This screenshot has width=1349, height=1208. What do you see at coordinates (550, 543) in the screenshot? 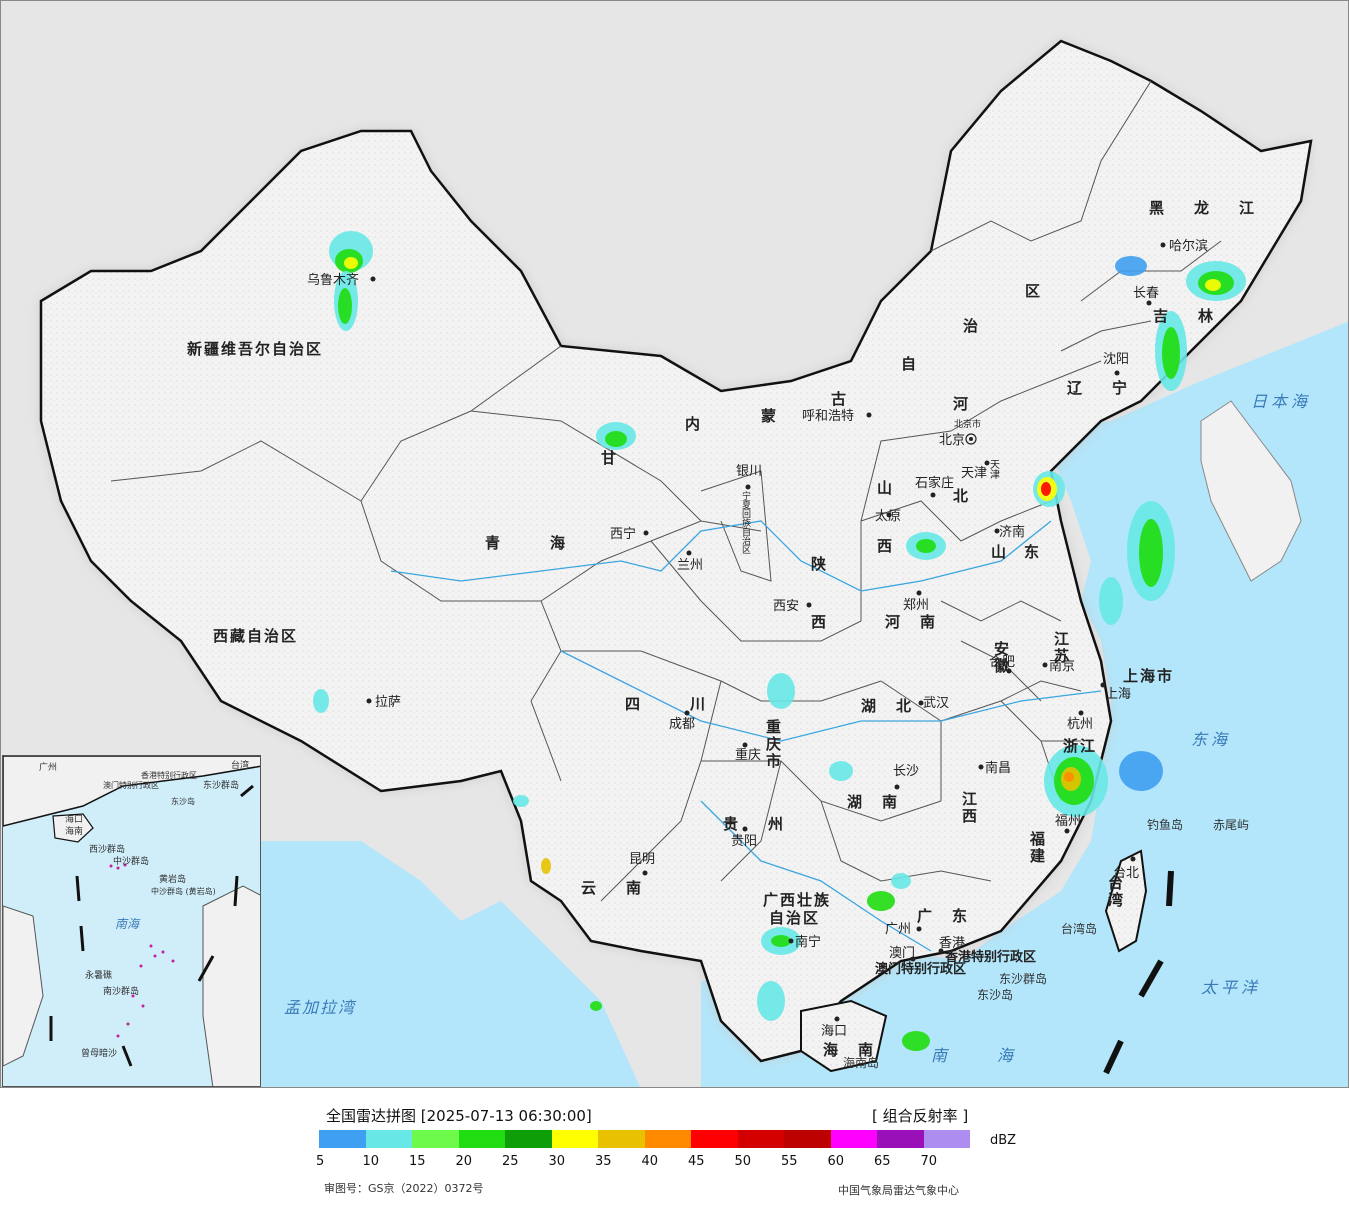
I see `label-qinghai: 青海` at bounding box center [550, 543].